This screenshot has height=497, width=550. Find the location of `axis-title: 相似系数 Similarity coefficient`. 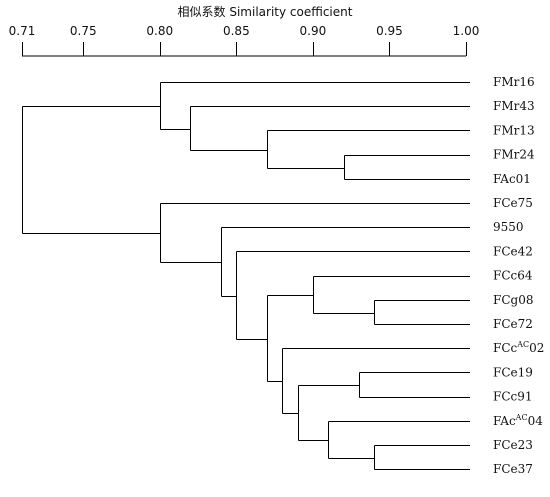

axis-title: 相似系数 Similarity coefficient is located at coordinates (265, 11).